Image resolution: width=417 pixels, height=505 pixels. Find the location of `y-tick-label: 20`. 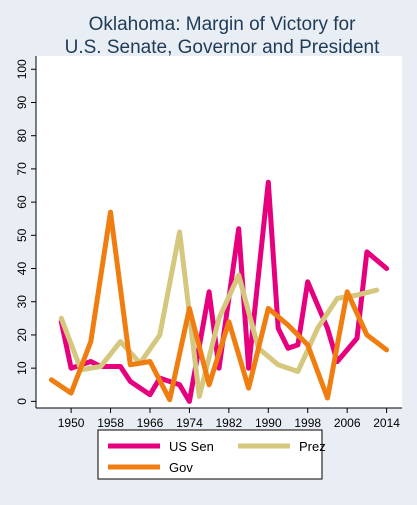

y-tick-label: 20 is located at coordinates (22, 335).